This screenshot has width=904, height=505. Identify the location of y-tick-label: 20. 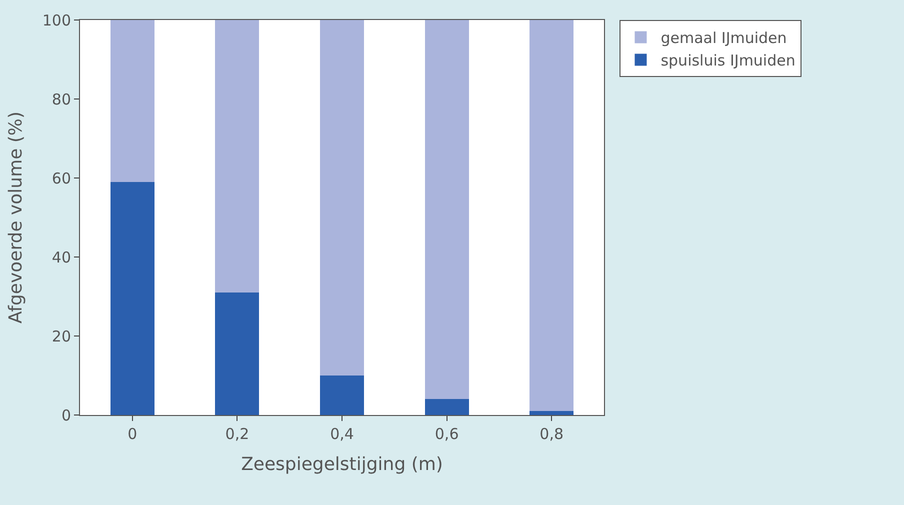
(61, 336).